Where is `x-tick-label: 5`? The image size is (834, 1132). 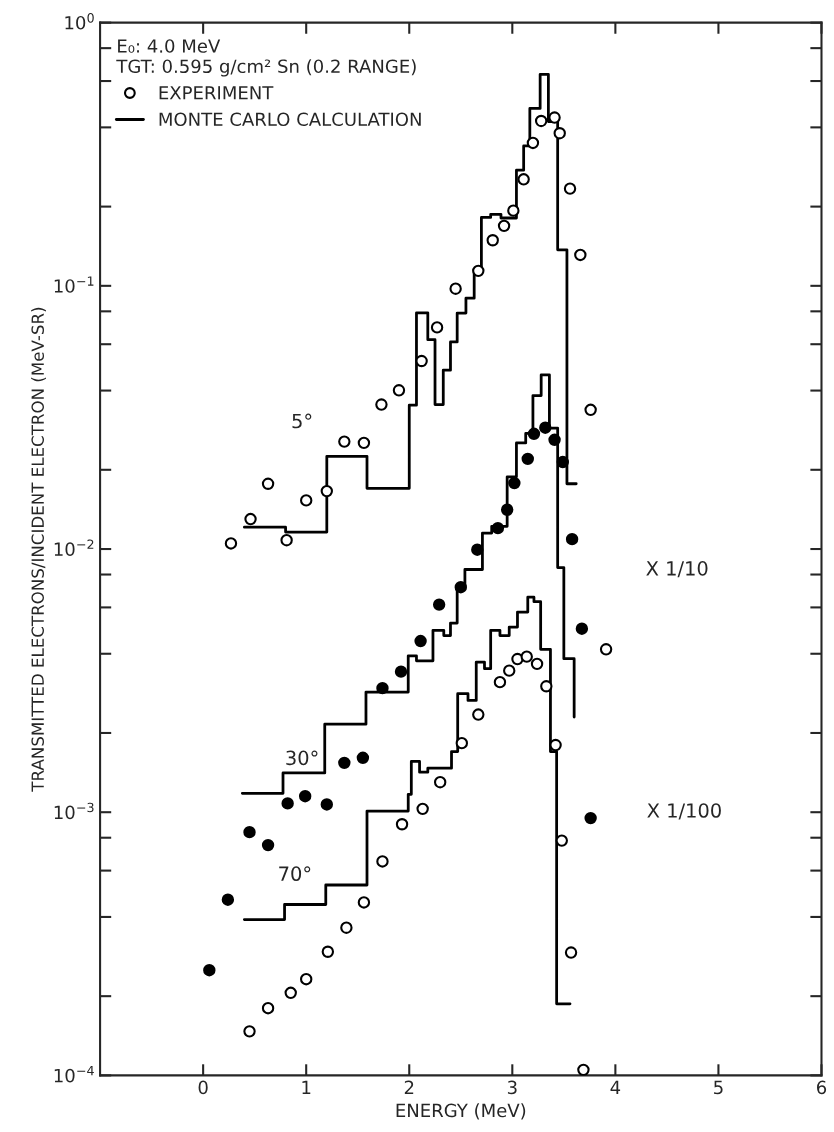 x-tick-label: 5 is located at coordinates (718, 1087).